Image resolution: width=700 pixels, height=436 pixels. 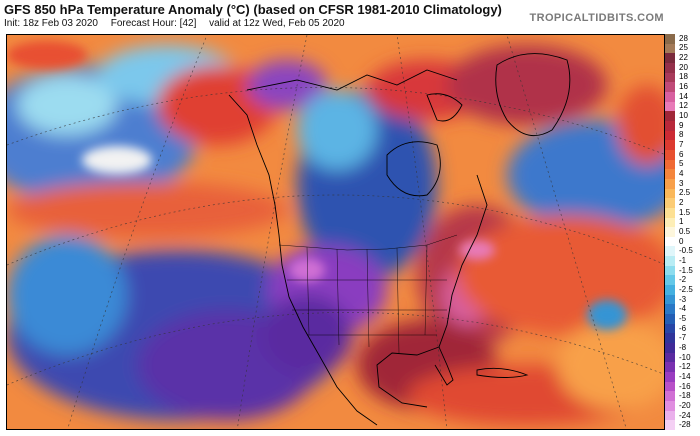 I want to click on valid-time: valid at 12z Wed, Feb 05 2020, so click(x=277, y=23).